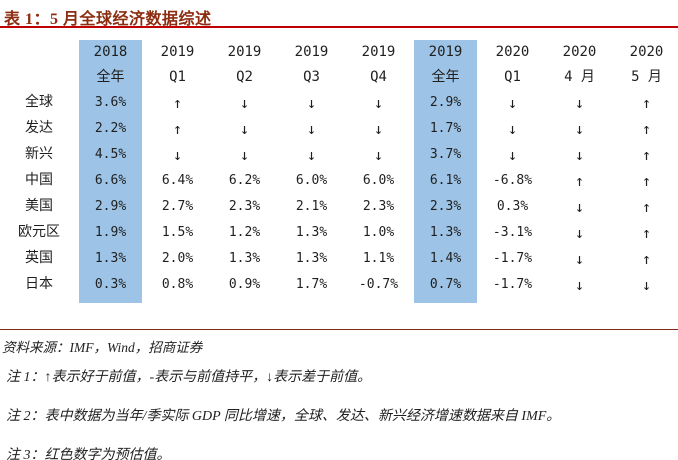 Image resolution: width=678 pixels, height=460 pixels. What do you see at coordinates (177, 284) in the screenshot?
I see `table-cell: 0.8%` at bounding box center [177, 284].